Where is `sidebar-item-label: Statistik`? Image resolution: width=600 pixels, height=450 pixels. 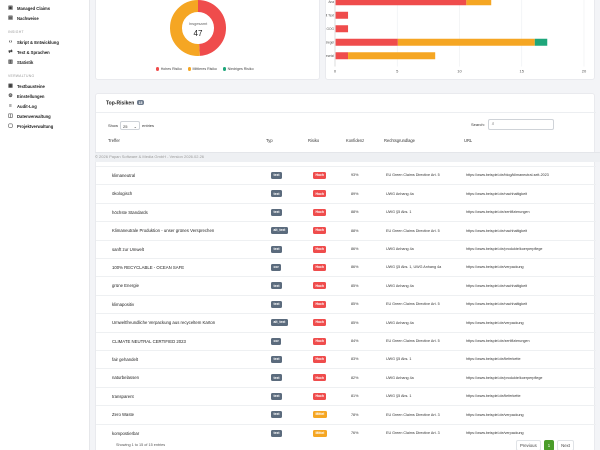 sidebar-item-label: Statistik is located at coordinates (25, 62).